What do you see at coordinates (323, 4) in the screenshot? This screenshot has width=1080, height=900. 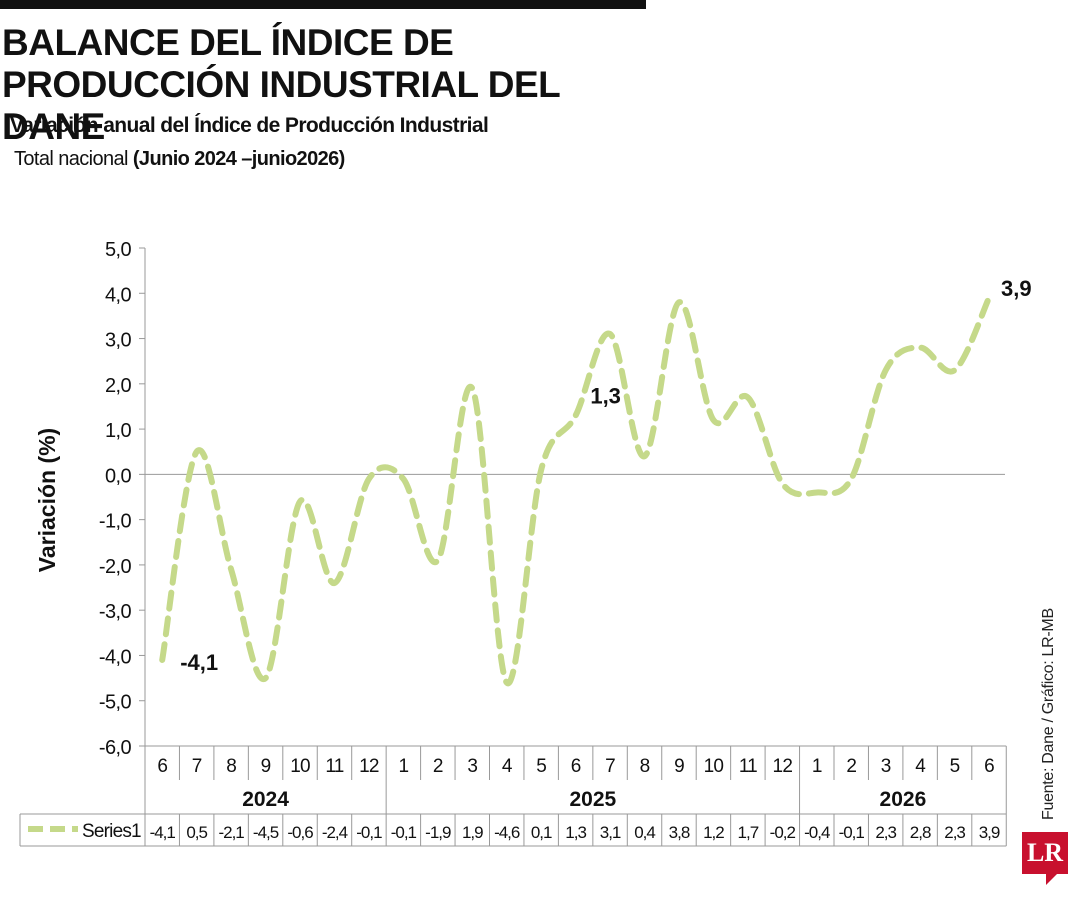 I see `top-bar` at bounding box center [323, 4].